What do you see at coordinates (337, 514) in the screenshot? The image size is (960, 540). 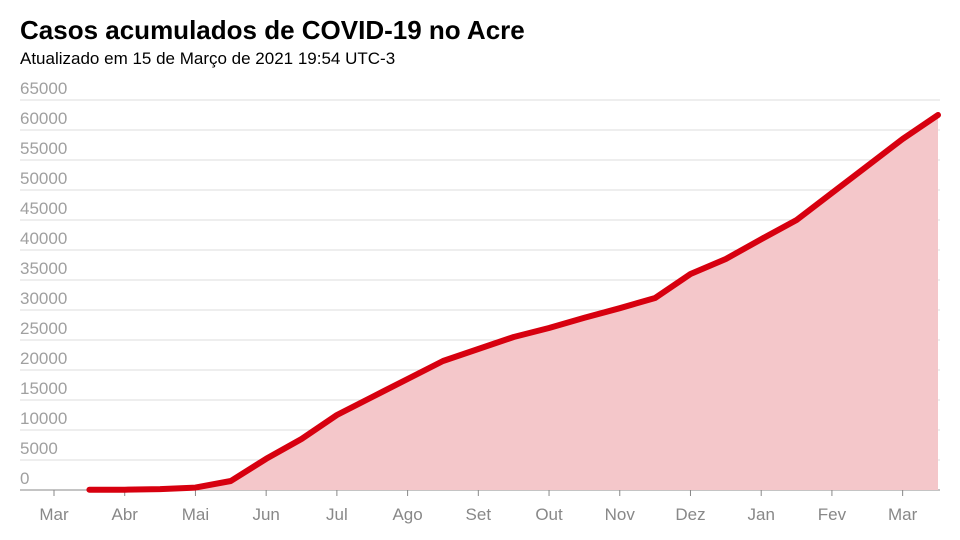 I see `x-tick-label: Jul` at bounding box center [337, 514].